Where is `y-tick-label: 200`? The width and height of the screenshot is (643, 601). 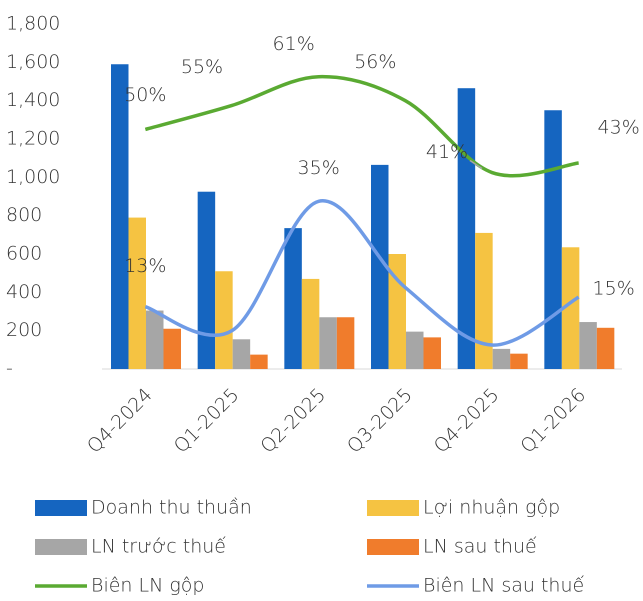 y-tick-label: 200 is located at coordinates (24, 330).